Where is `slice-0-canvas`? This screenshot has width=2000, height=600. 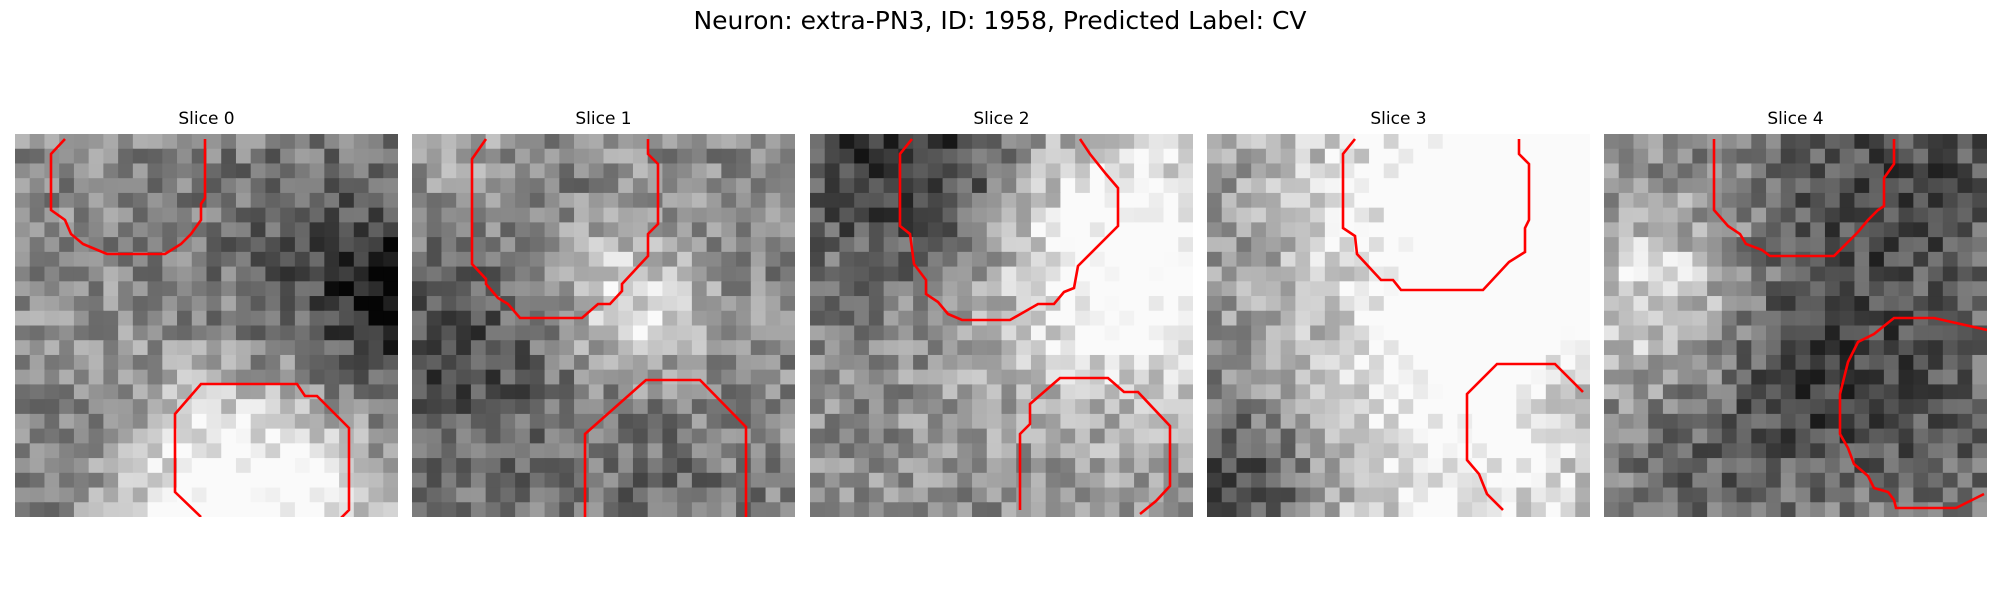 slice-0-canvas is located at coordinates (206, 325).